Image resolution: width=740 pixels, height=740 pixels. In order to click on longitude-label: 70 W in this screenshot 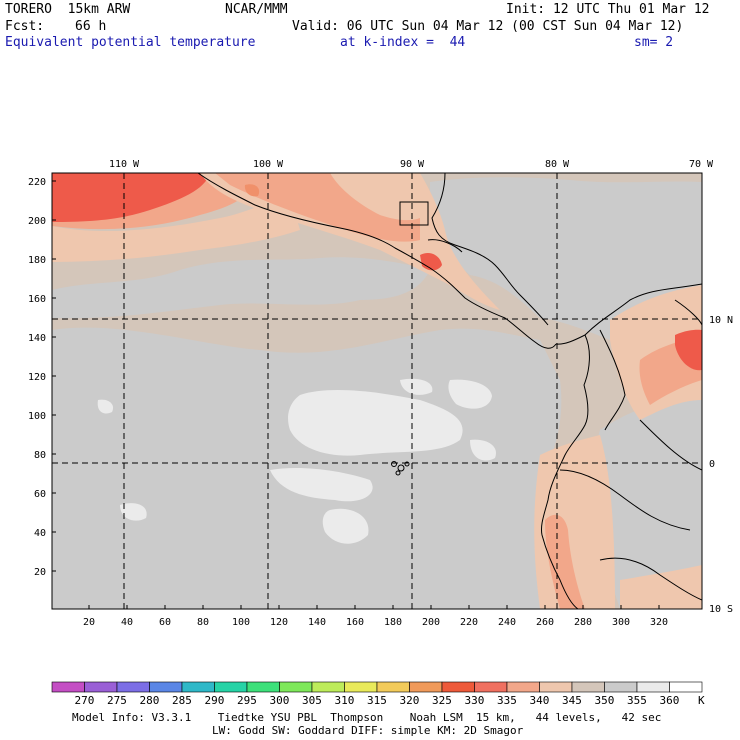, I will do `click(701, 164)`.